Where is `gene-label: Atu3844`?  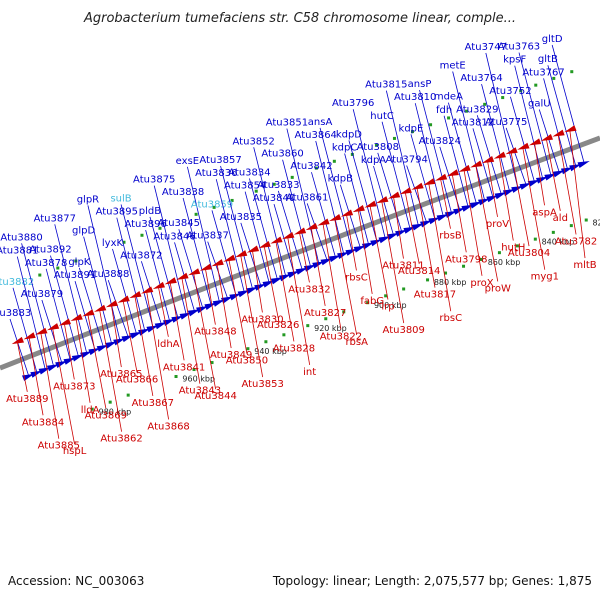
gene-label: Atu3844 is located at coordinates (215, 396).